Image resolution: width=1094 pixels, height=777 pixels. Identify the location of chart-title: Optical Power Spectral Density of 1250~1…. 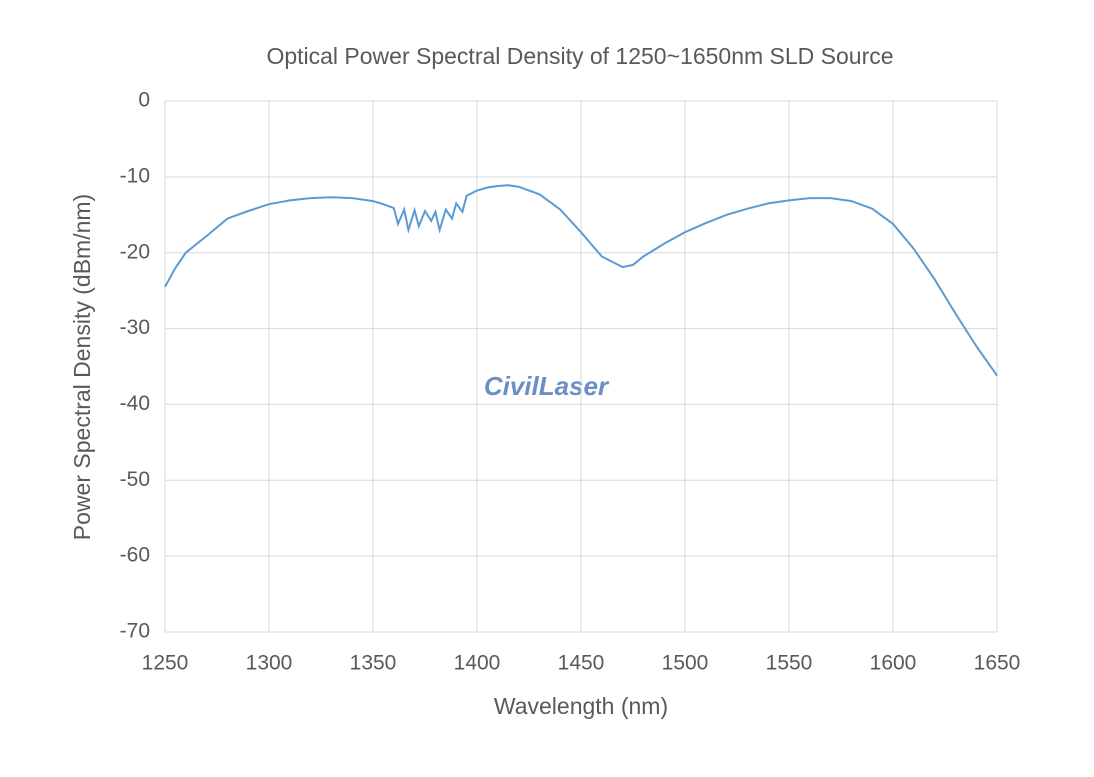
(579, 56).